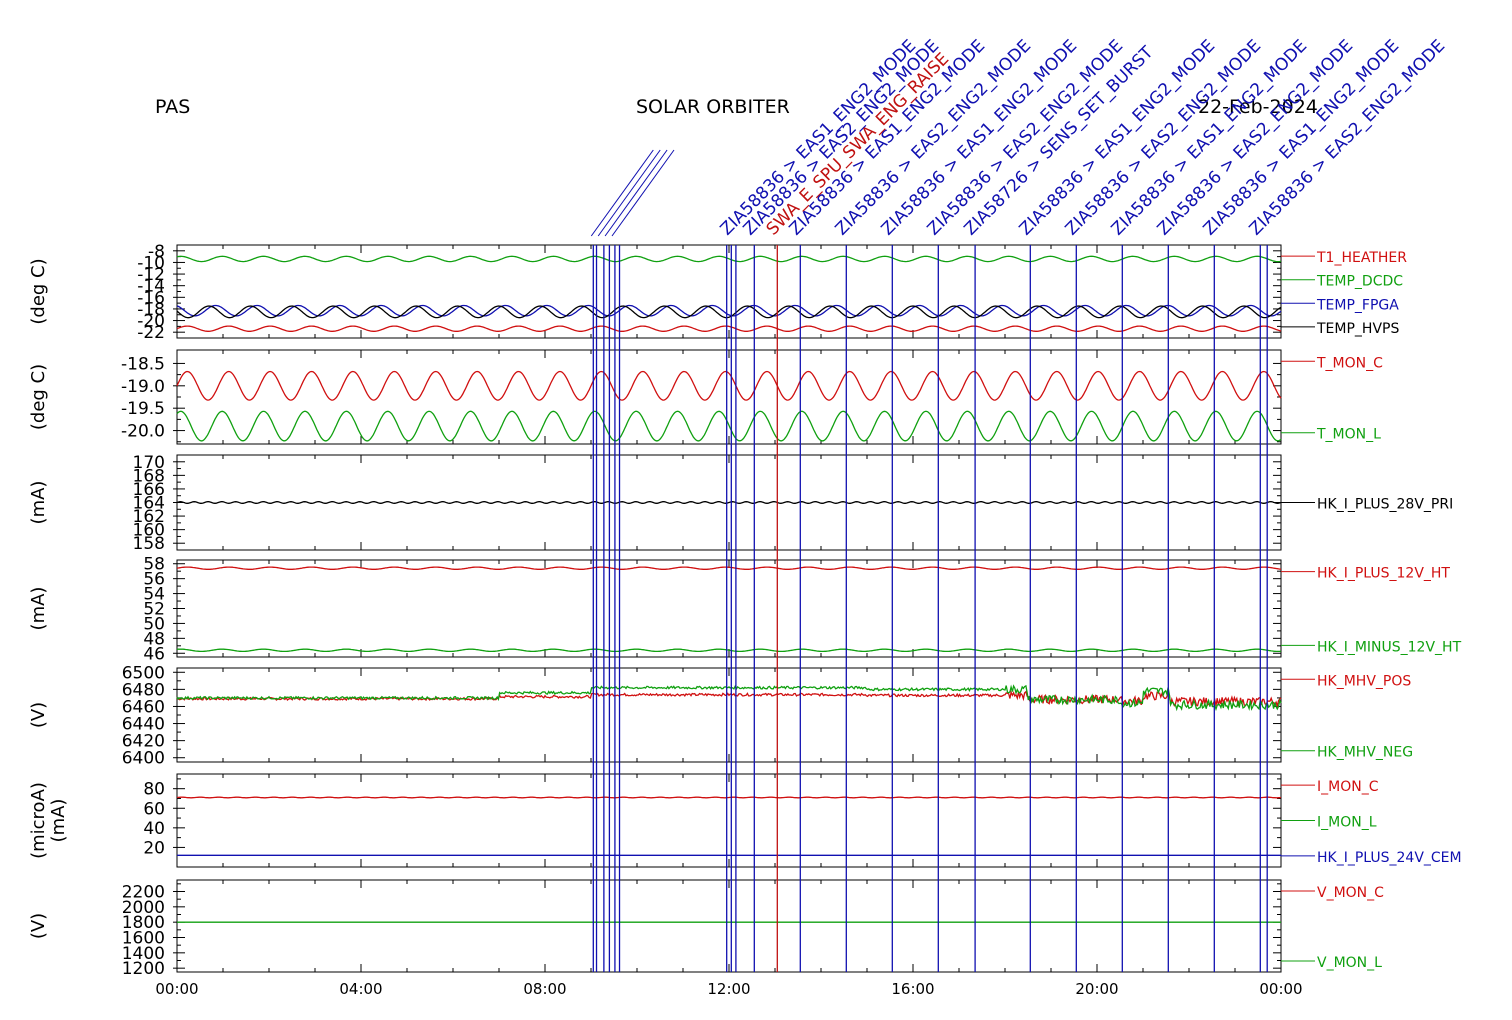  What do you see at coordinates (151, 333) in the screenshot?
I see `y-tick-label: -22` at bounding box center [151, 333].